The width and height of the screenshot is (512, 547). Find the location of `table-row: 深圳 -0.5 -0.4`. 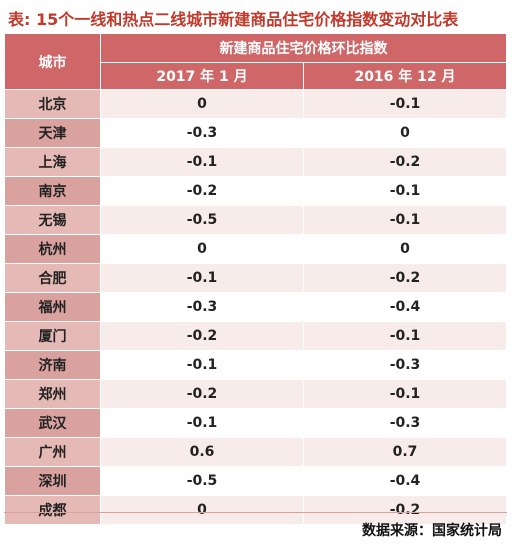

table-row: 深圳 -0.5 -0.4 is located at coordinates (255, 481).